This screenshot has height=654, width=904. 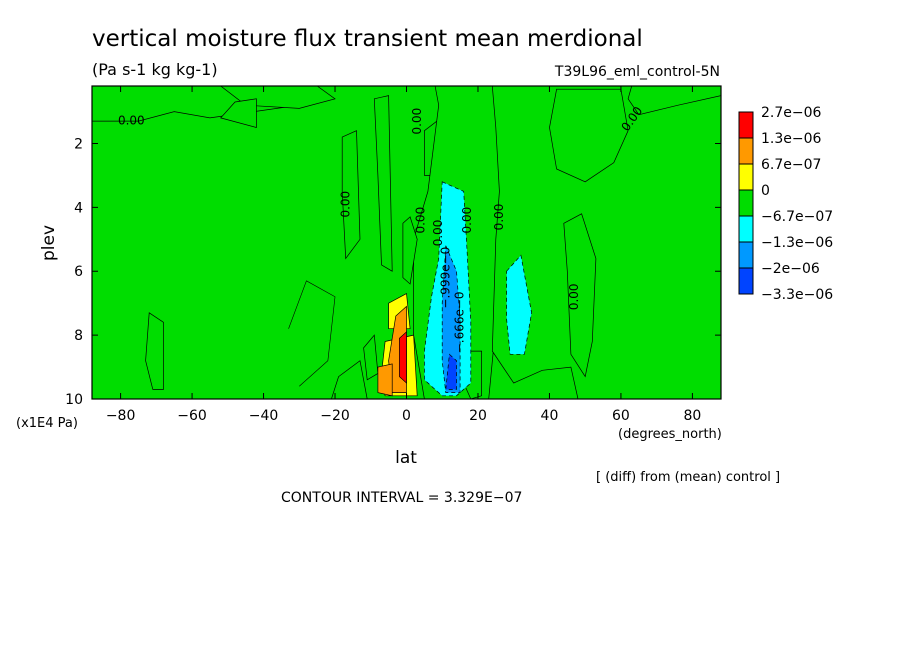 I want to click on x-tick-label: −40, so click(x=264, y=416).